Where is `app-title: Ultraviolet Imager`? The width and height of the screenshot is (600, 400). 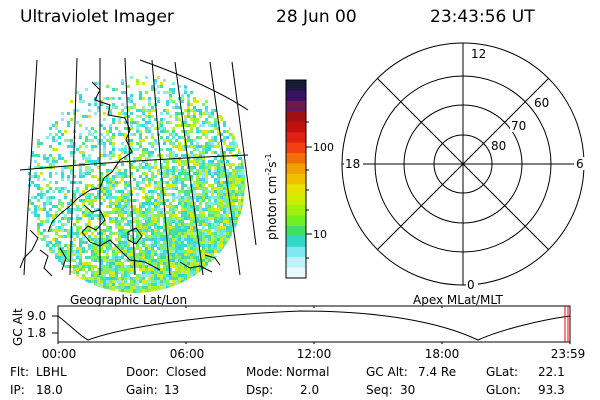 app-title: Ultraviolet Imager is located at coordinates (97, 17).